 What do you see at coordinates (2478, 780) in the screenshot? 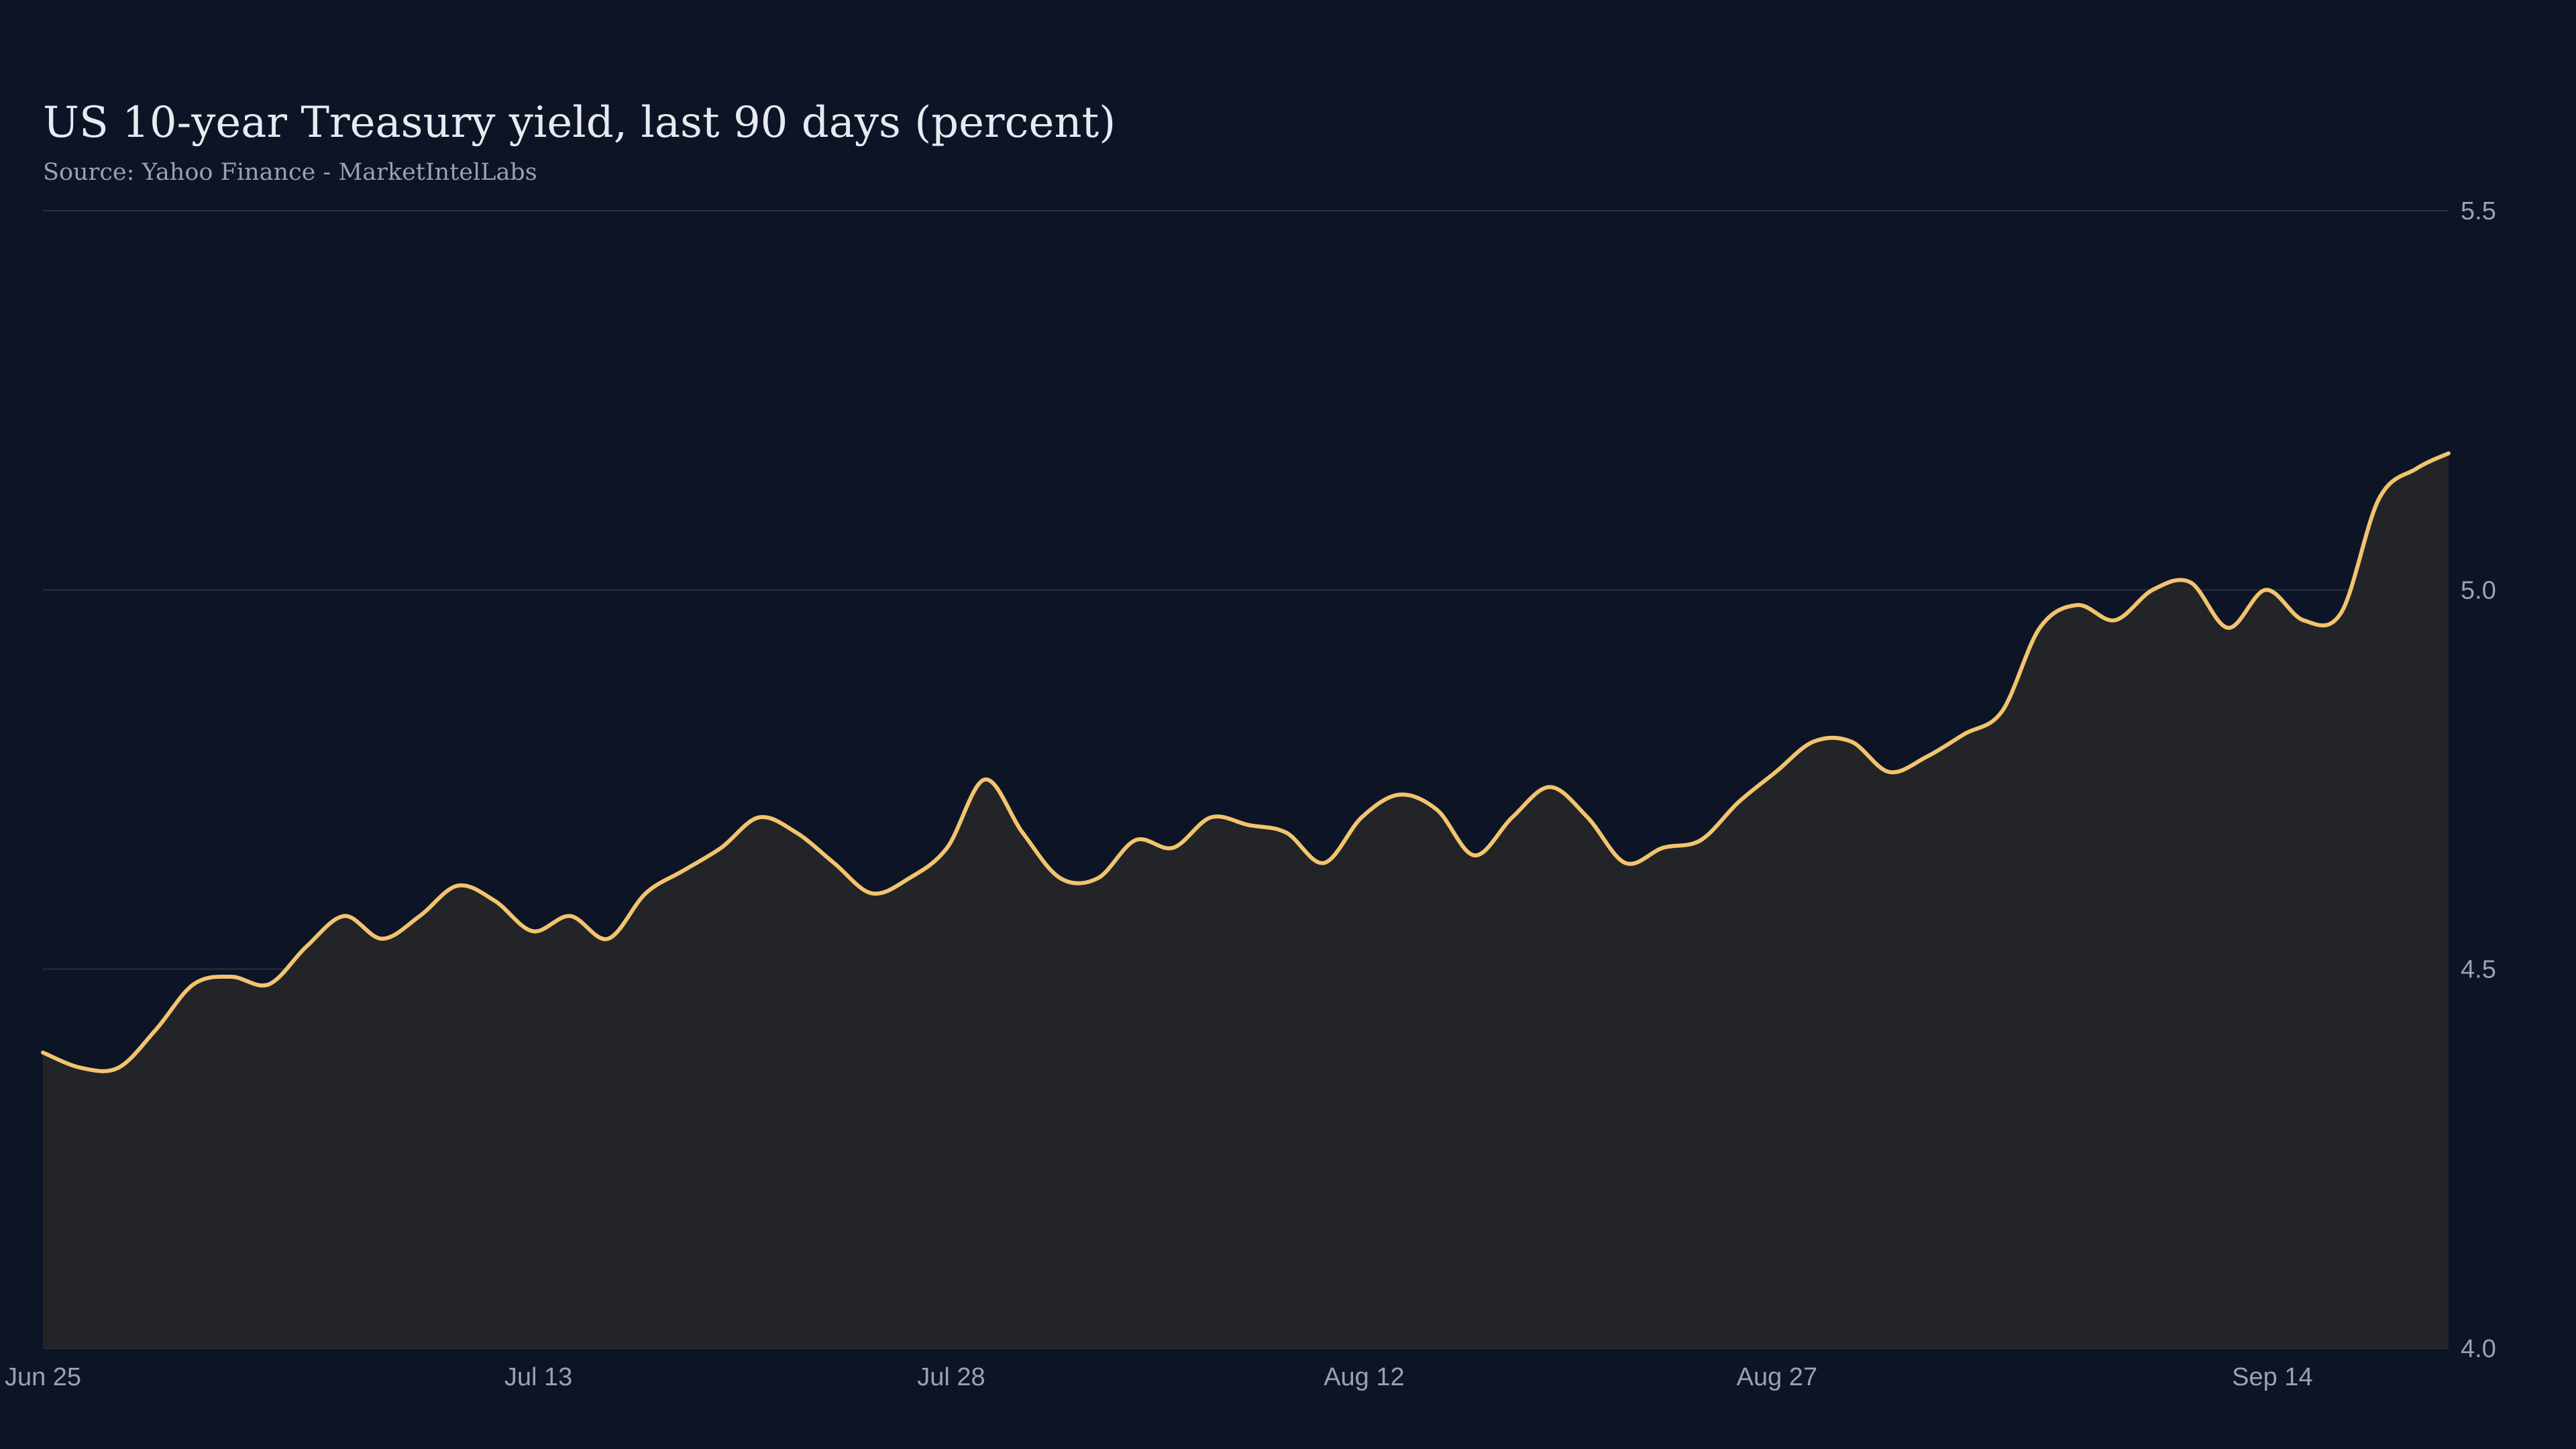
I see `y-axis: 4.0 4.5 5.0 5.5` at bounding box center [2478, 780].